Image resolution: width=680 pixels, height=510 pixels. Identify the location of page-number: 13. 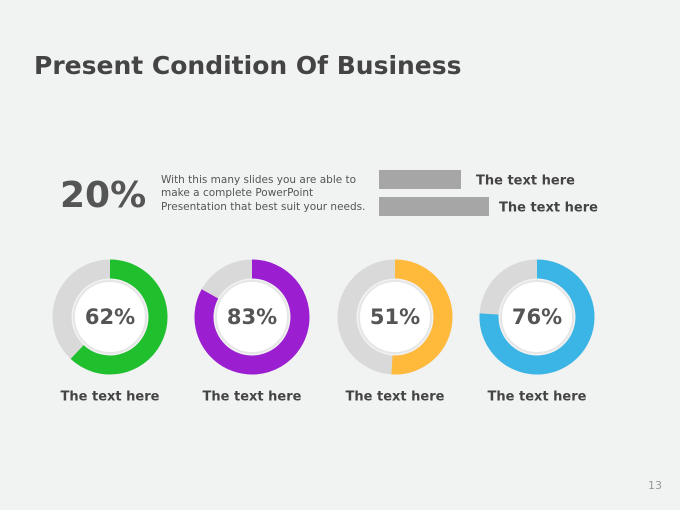
(655, 485).